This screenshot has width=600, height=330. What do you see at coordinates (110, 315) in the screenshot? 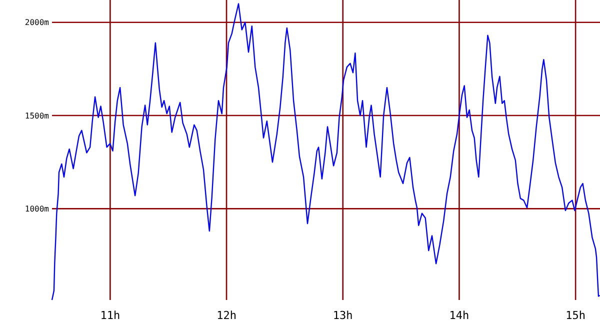
I see `x-tick-label: 11h` at bounding box center [110, 315].